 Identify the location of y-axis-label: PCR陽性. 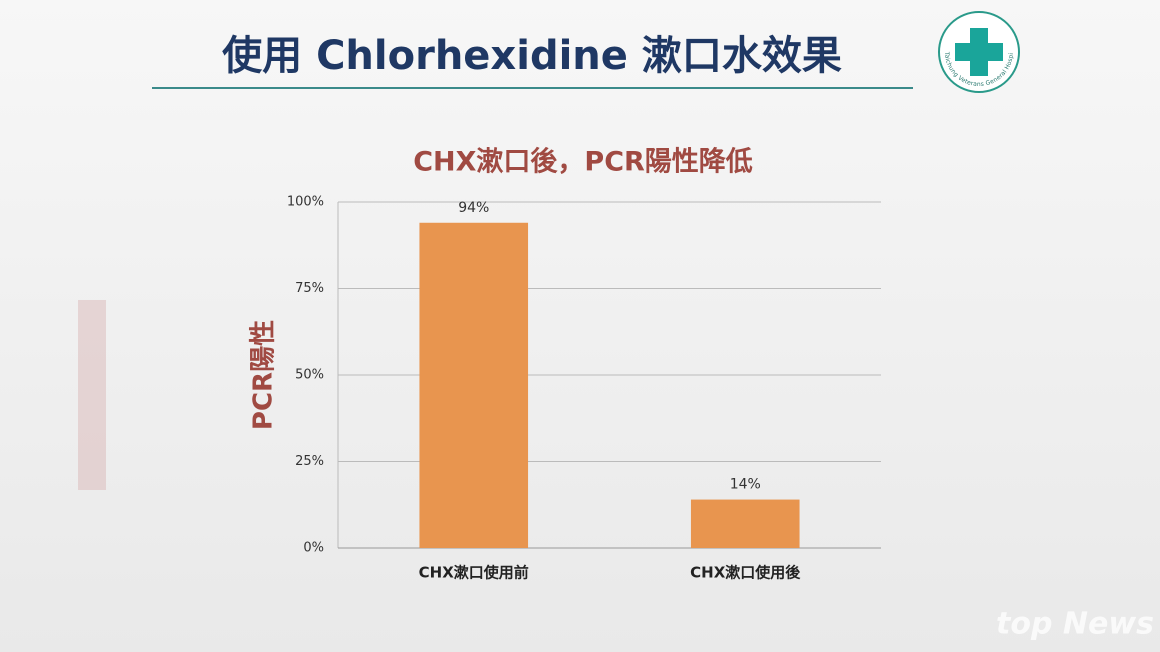
(264, 375).